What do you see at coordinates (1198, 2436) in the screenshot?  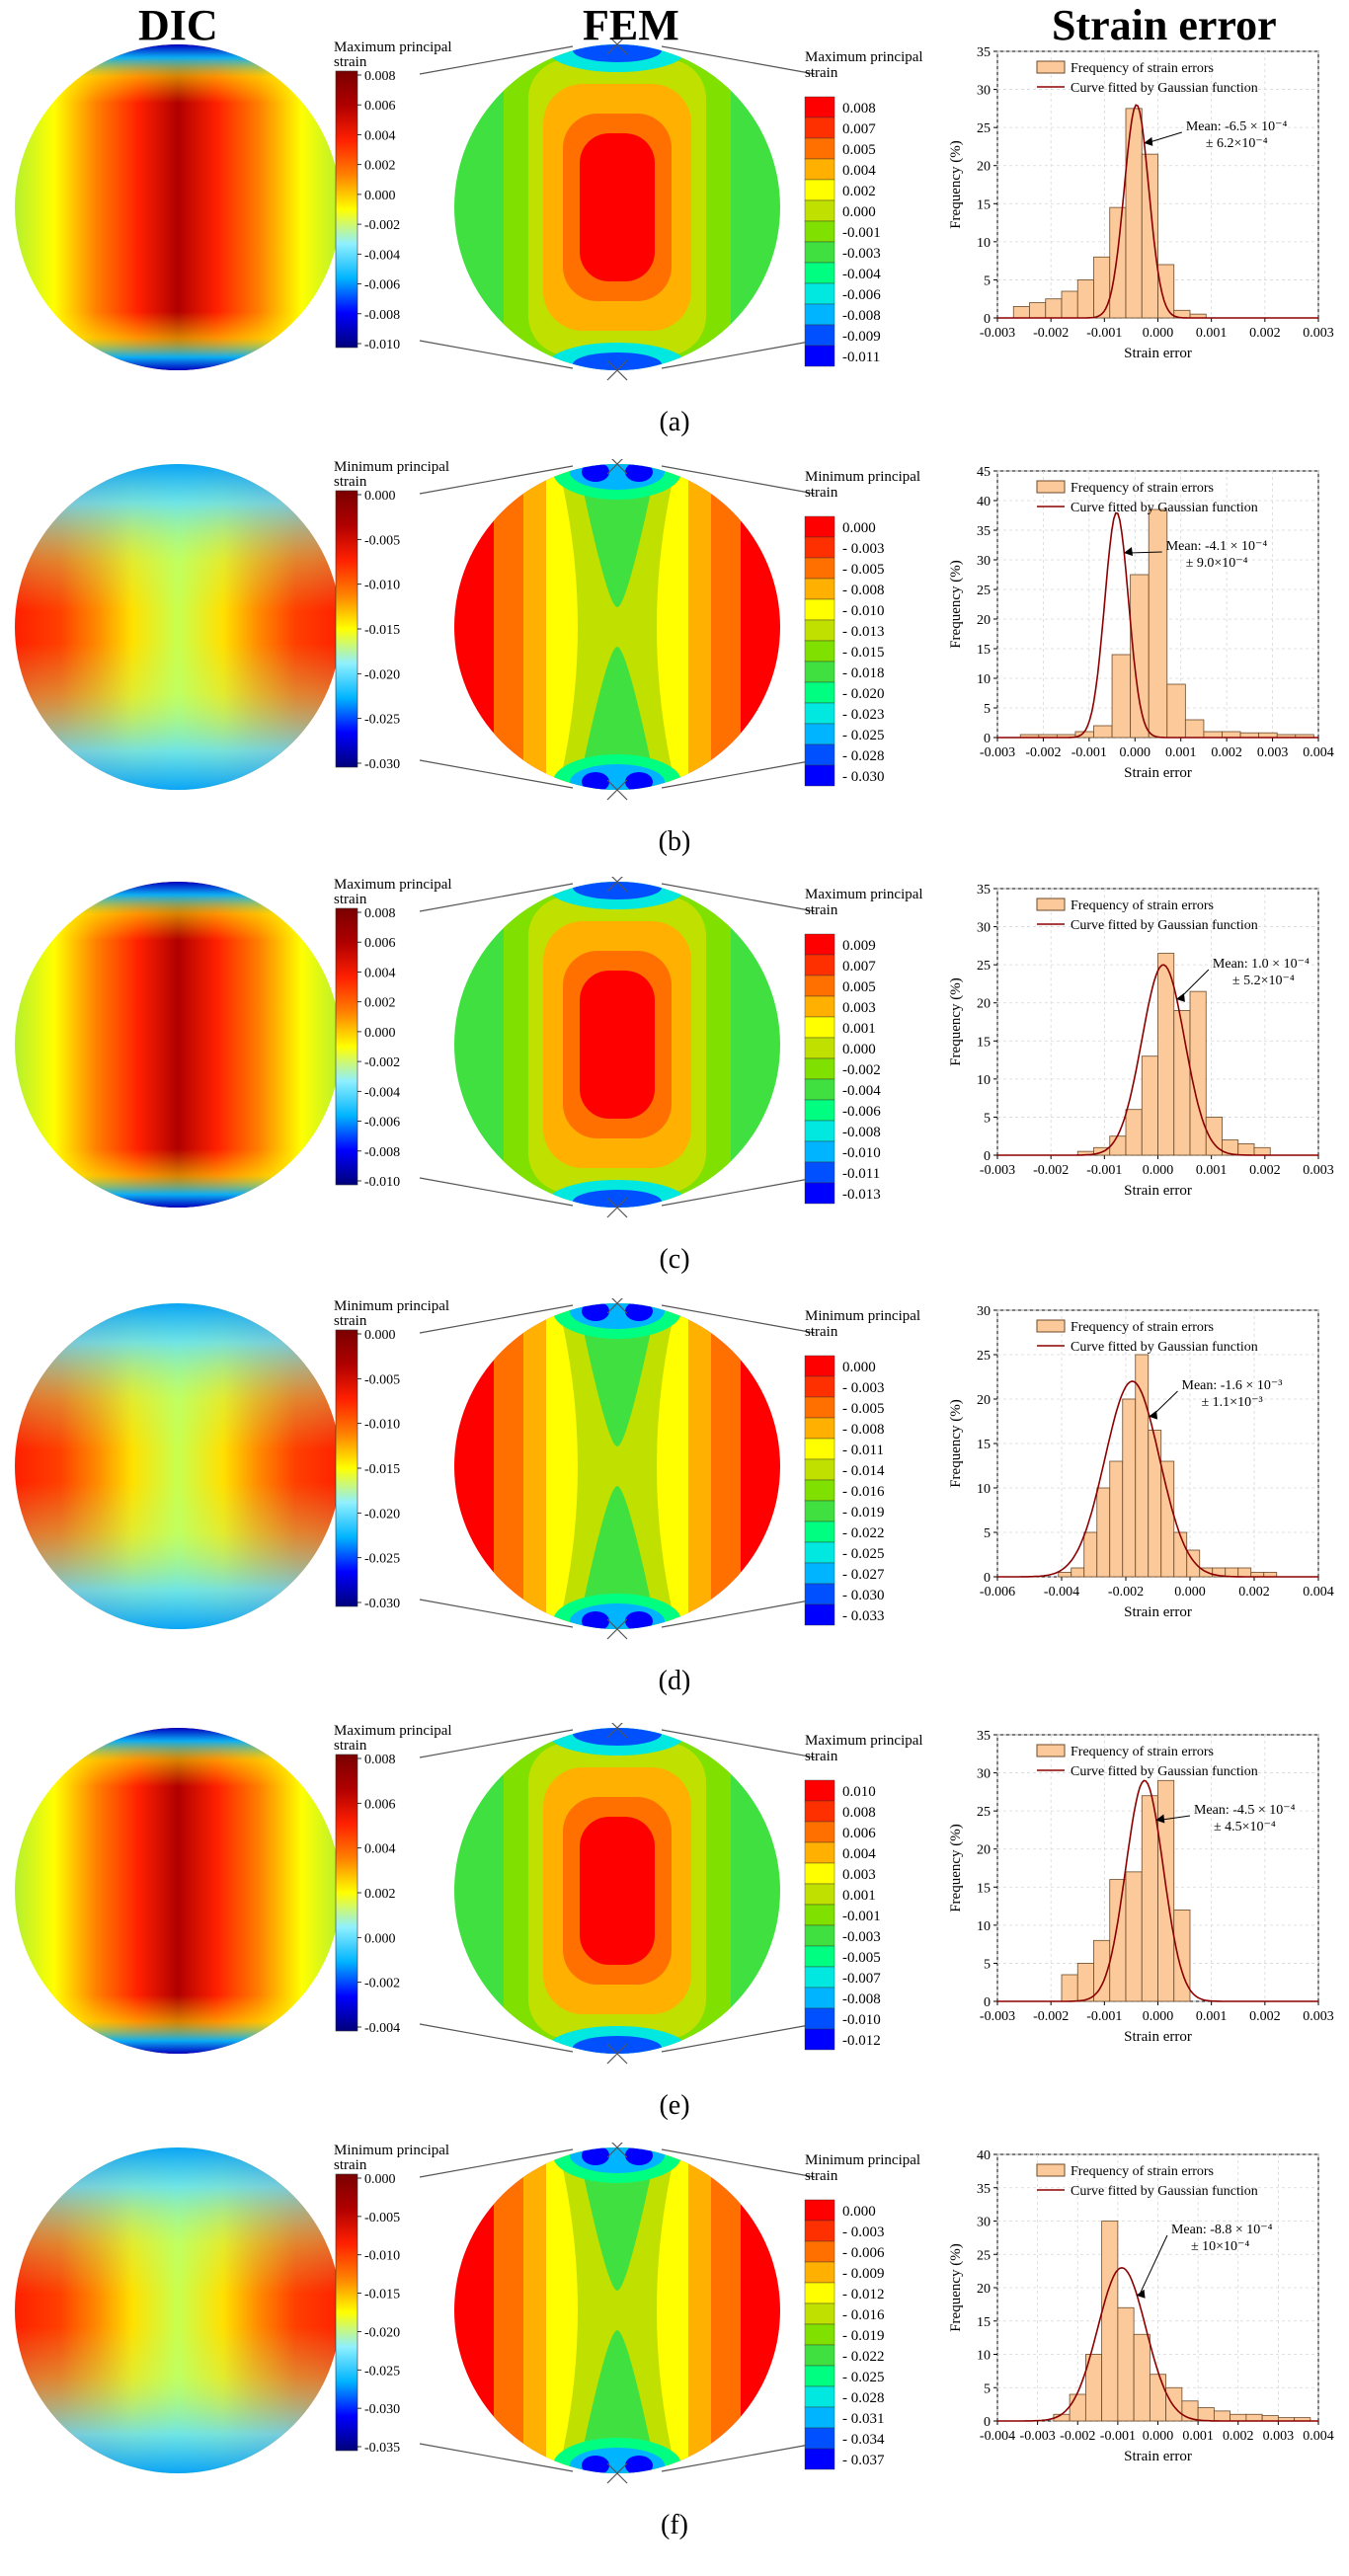 I see `x-tick-label: 0.001` at bounding box center [1198, 2436].